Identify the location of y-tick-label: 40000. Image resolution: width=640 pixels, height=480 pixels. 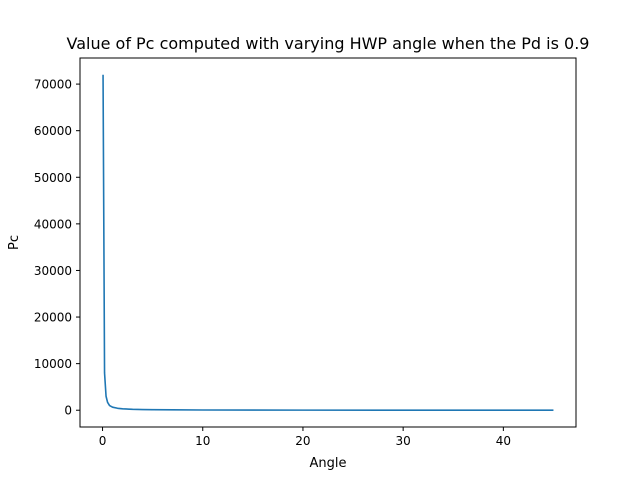
(53, 224).